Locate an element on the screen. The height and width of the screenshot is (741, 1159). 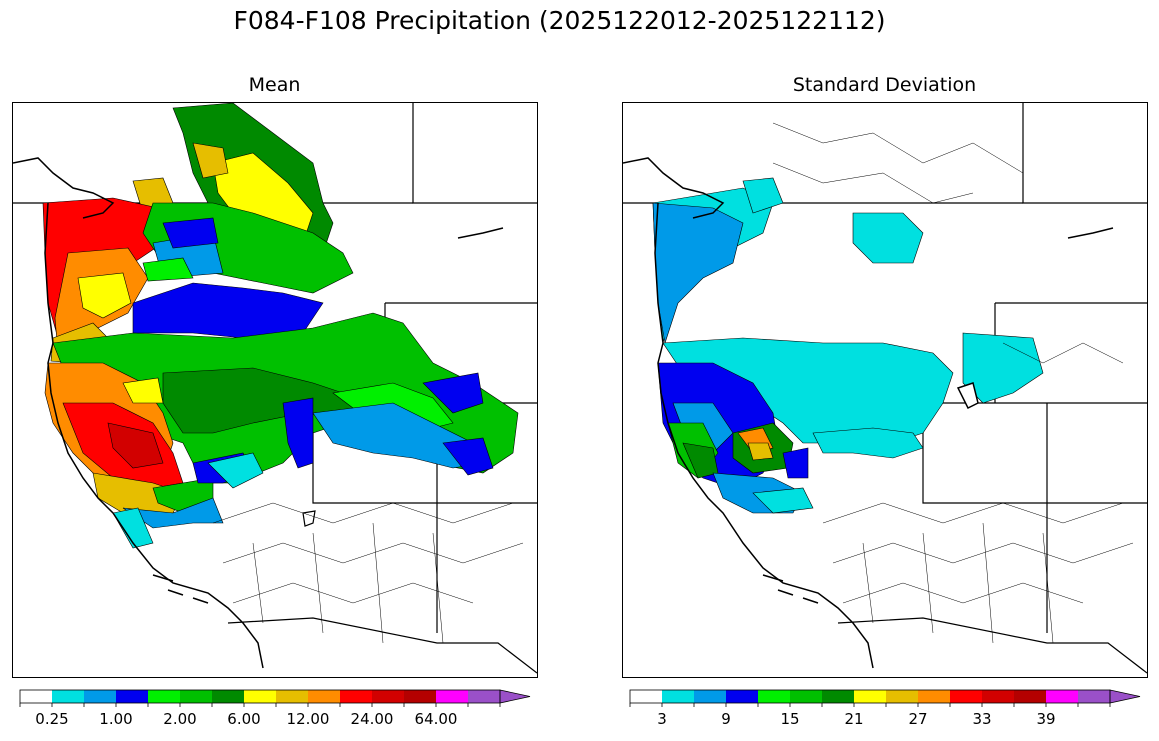
colorbar-tick-label: 64.00 is located at coordinates (436, 719).